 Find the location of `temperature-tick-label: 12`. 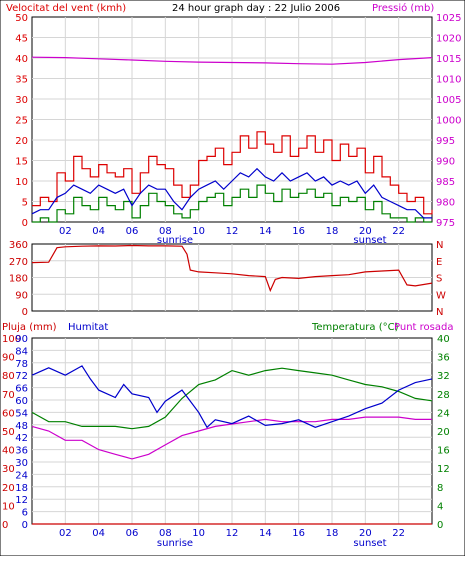

temperature-tick-label: 12 is located at coordinates (443, 469).